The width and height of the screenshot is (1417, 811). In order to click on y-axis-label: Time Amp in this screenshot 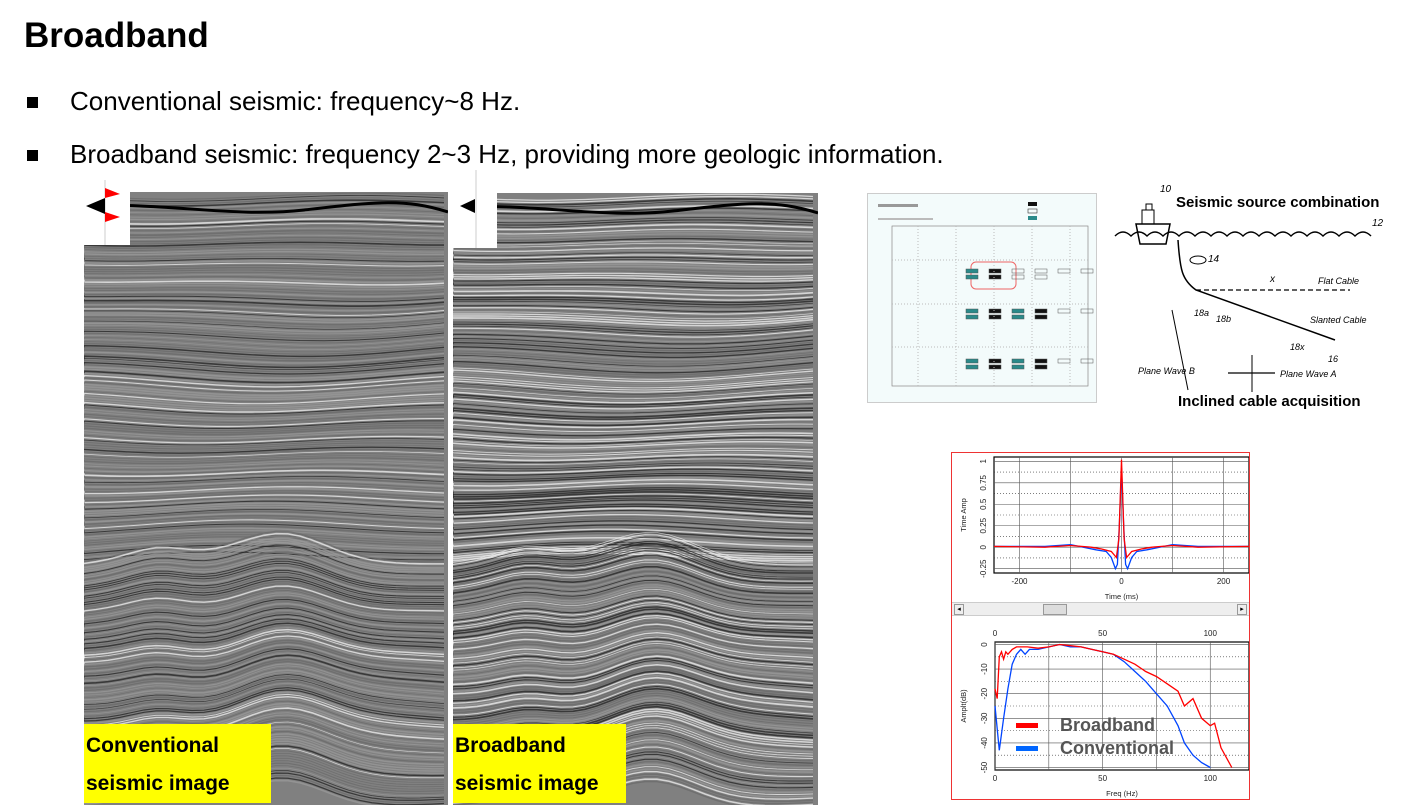, I will do `click(963, 514)`.